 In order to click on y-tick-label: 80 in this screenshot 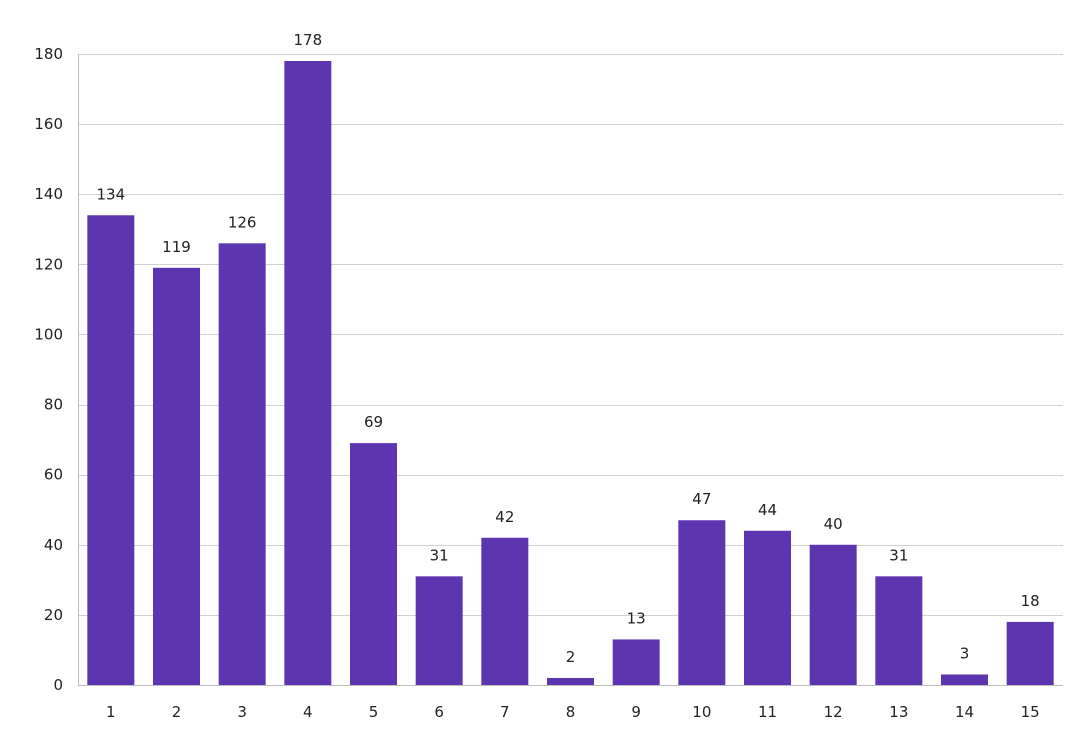, I will do `click(53, 405)`.